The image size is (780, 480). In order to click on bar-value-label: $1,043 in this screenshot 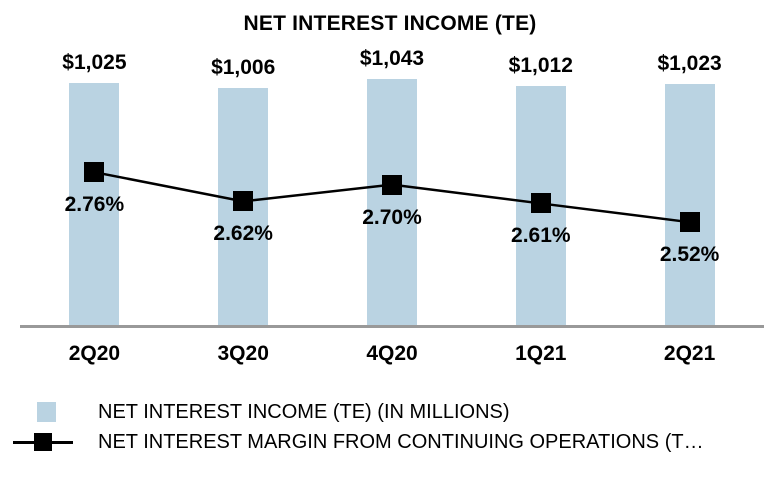, I will do `click(392, 58)`.